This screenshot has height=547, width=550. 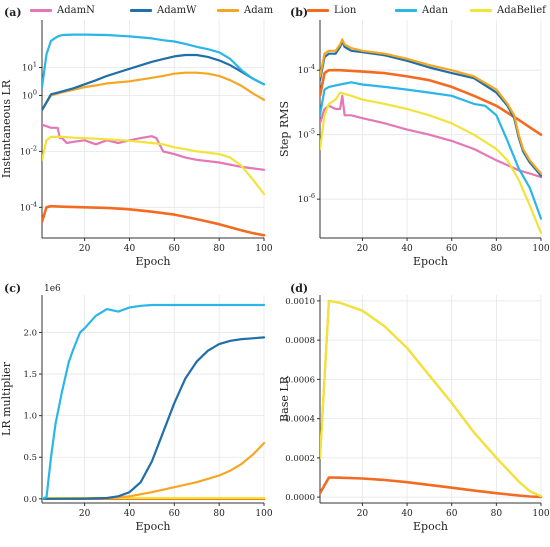 What do you see at coordinates (30, 500) in the screenshot?
I see `y-tick-label: 0.0` at bounding box center [30, 500].